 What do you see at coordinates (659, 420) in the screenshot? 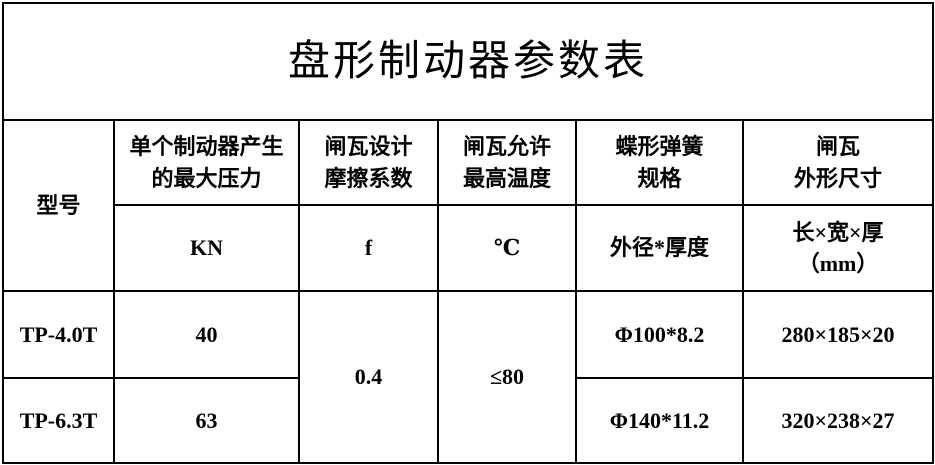
I see `cell-spring-spec: Φ140*11.2` at bounding box center [659, 420].